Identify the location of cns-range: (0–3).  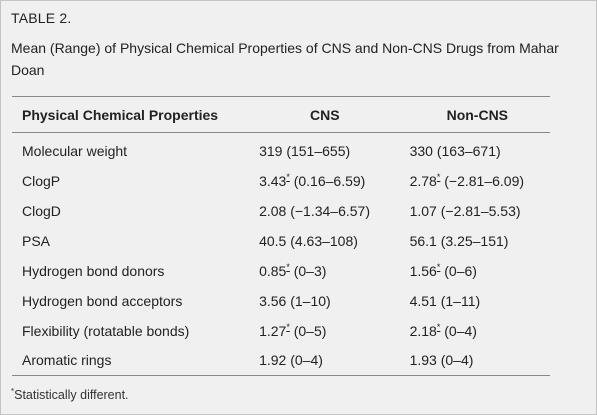
(310, 270).